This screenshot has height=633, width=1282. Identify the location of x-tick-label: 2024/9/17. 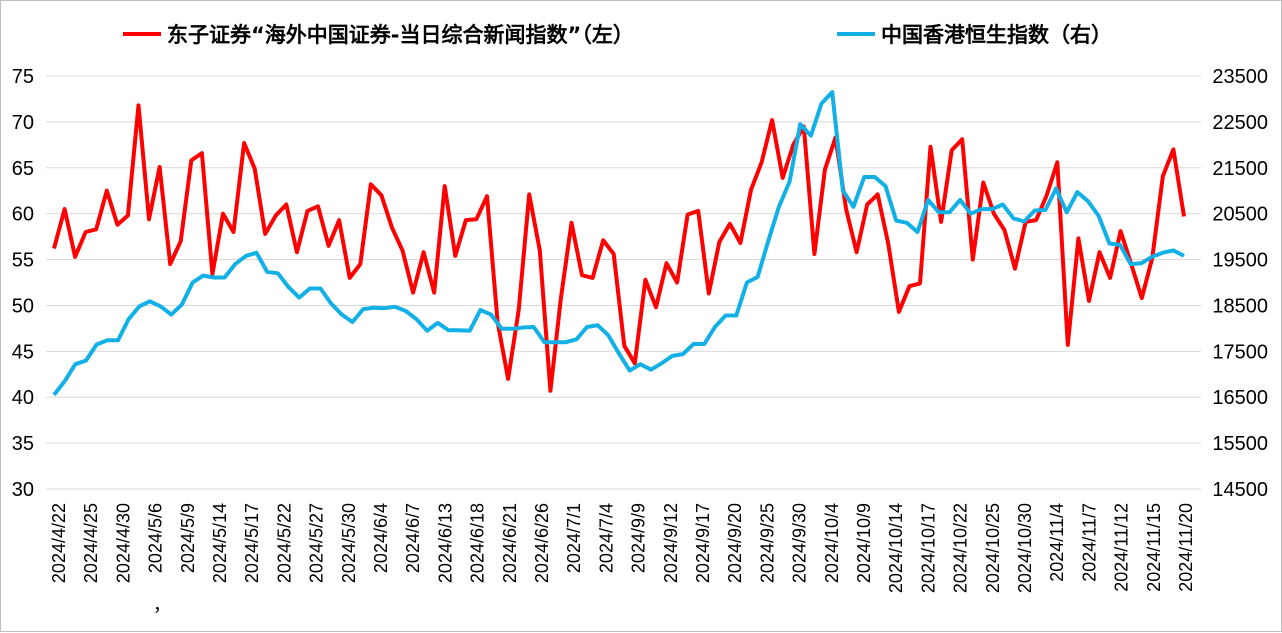
(703, 543).